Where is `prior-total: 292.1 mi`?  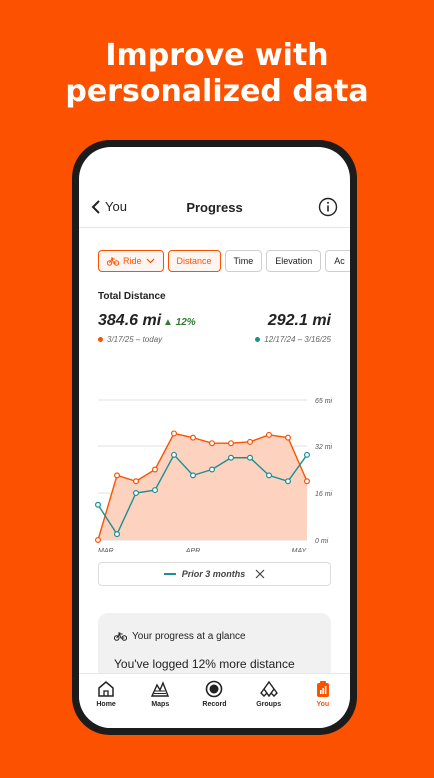 prior-total: 292.1 mi is located at coordinates (299, 320).